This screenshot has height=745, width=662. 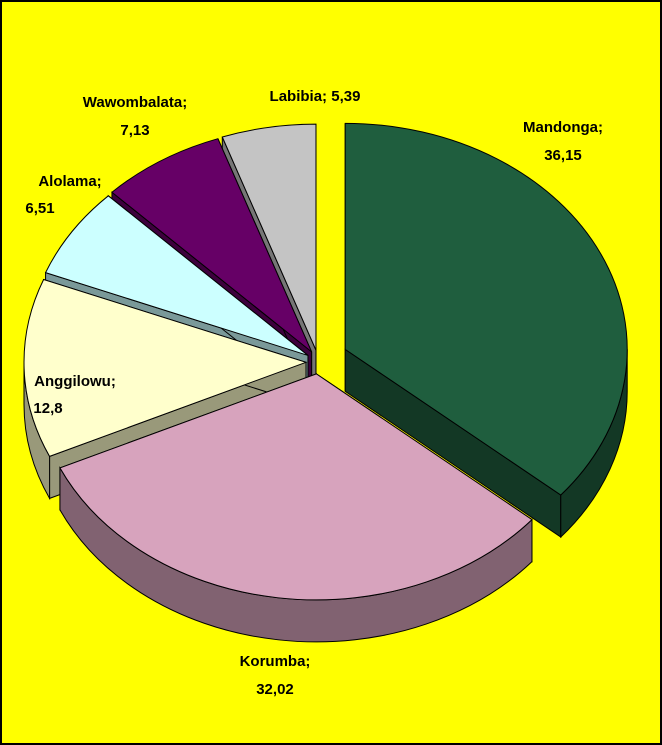 I want to click on value-label: 36,15, so click(x=563, y=155).